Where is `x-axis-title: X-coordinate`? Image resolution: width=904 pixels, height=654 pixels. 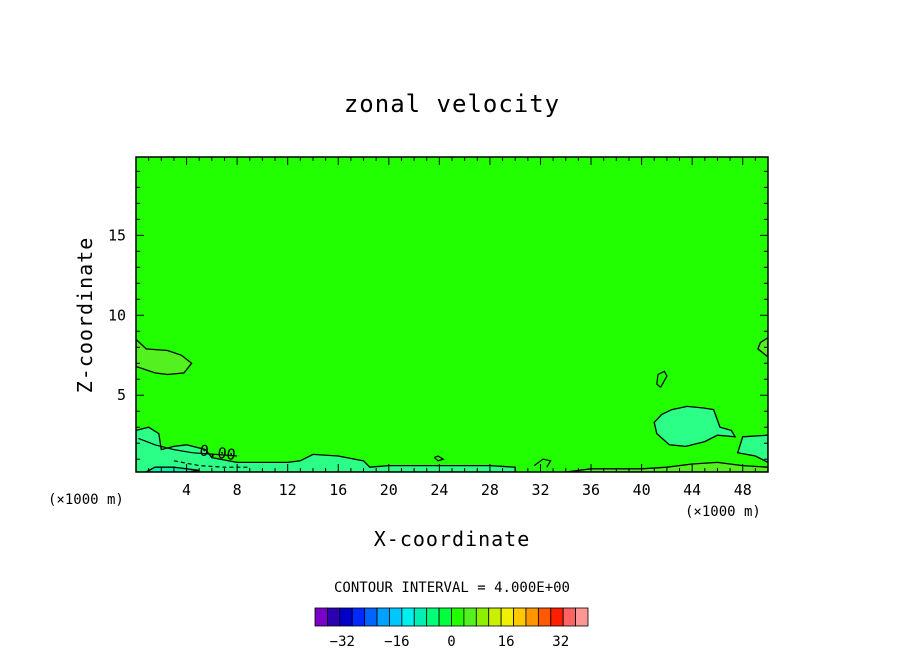 x-axis-title: X-coordinate is located at coordinates (452, 539).